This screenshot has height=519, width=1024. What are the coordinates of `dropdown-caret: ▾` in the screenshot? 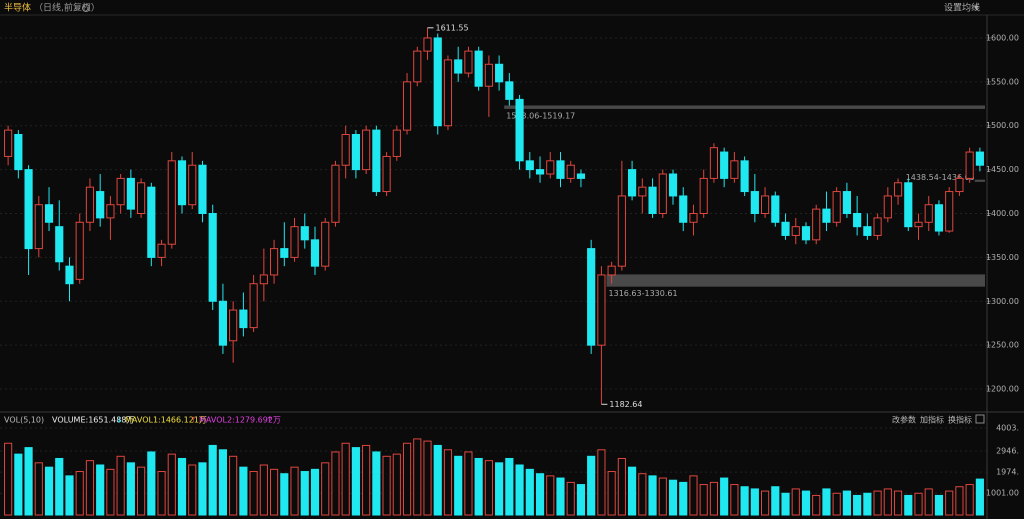 It's located at (976, 9).